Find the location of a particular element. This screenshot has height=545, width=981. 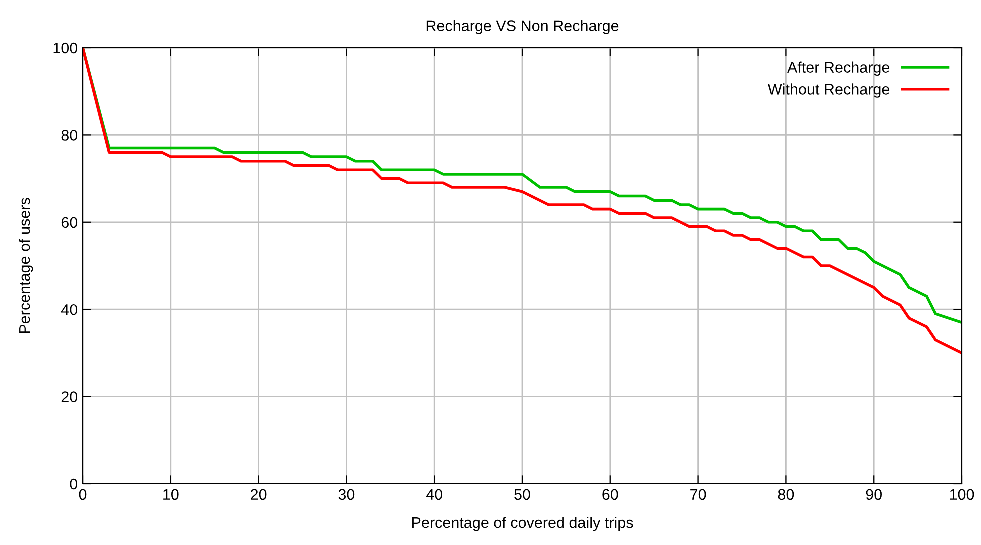

x-tick-label: 100 is located at coordinates (962, 494).